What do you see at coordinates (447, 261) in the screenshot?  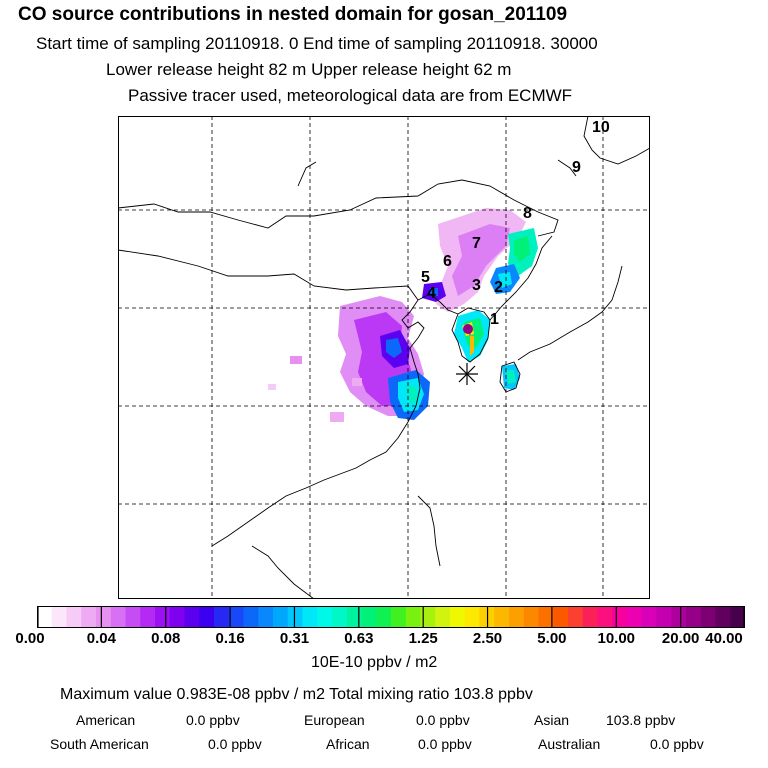 I see `traj-label-6: 6` at bounding box center [447, 261].